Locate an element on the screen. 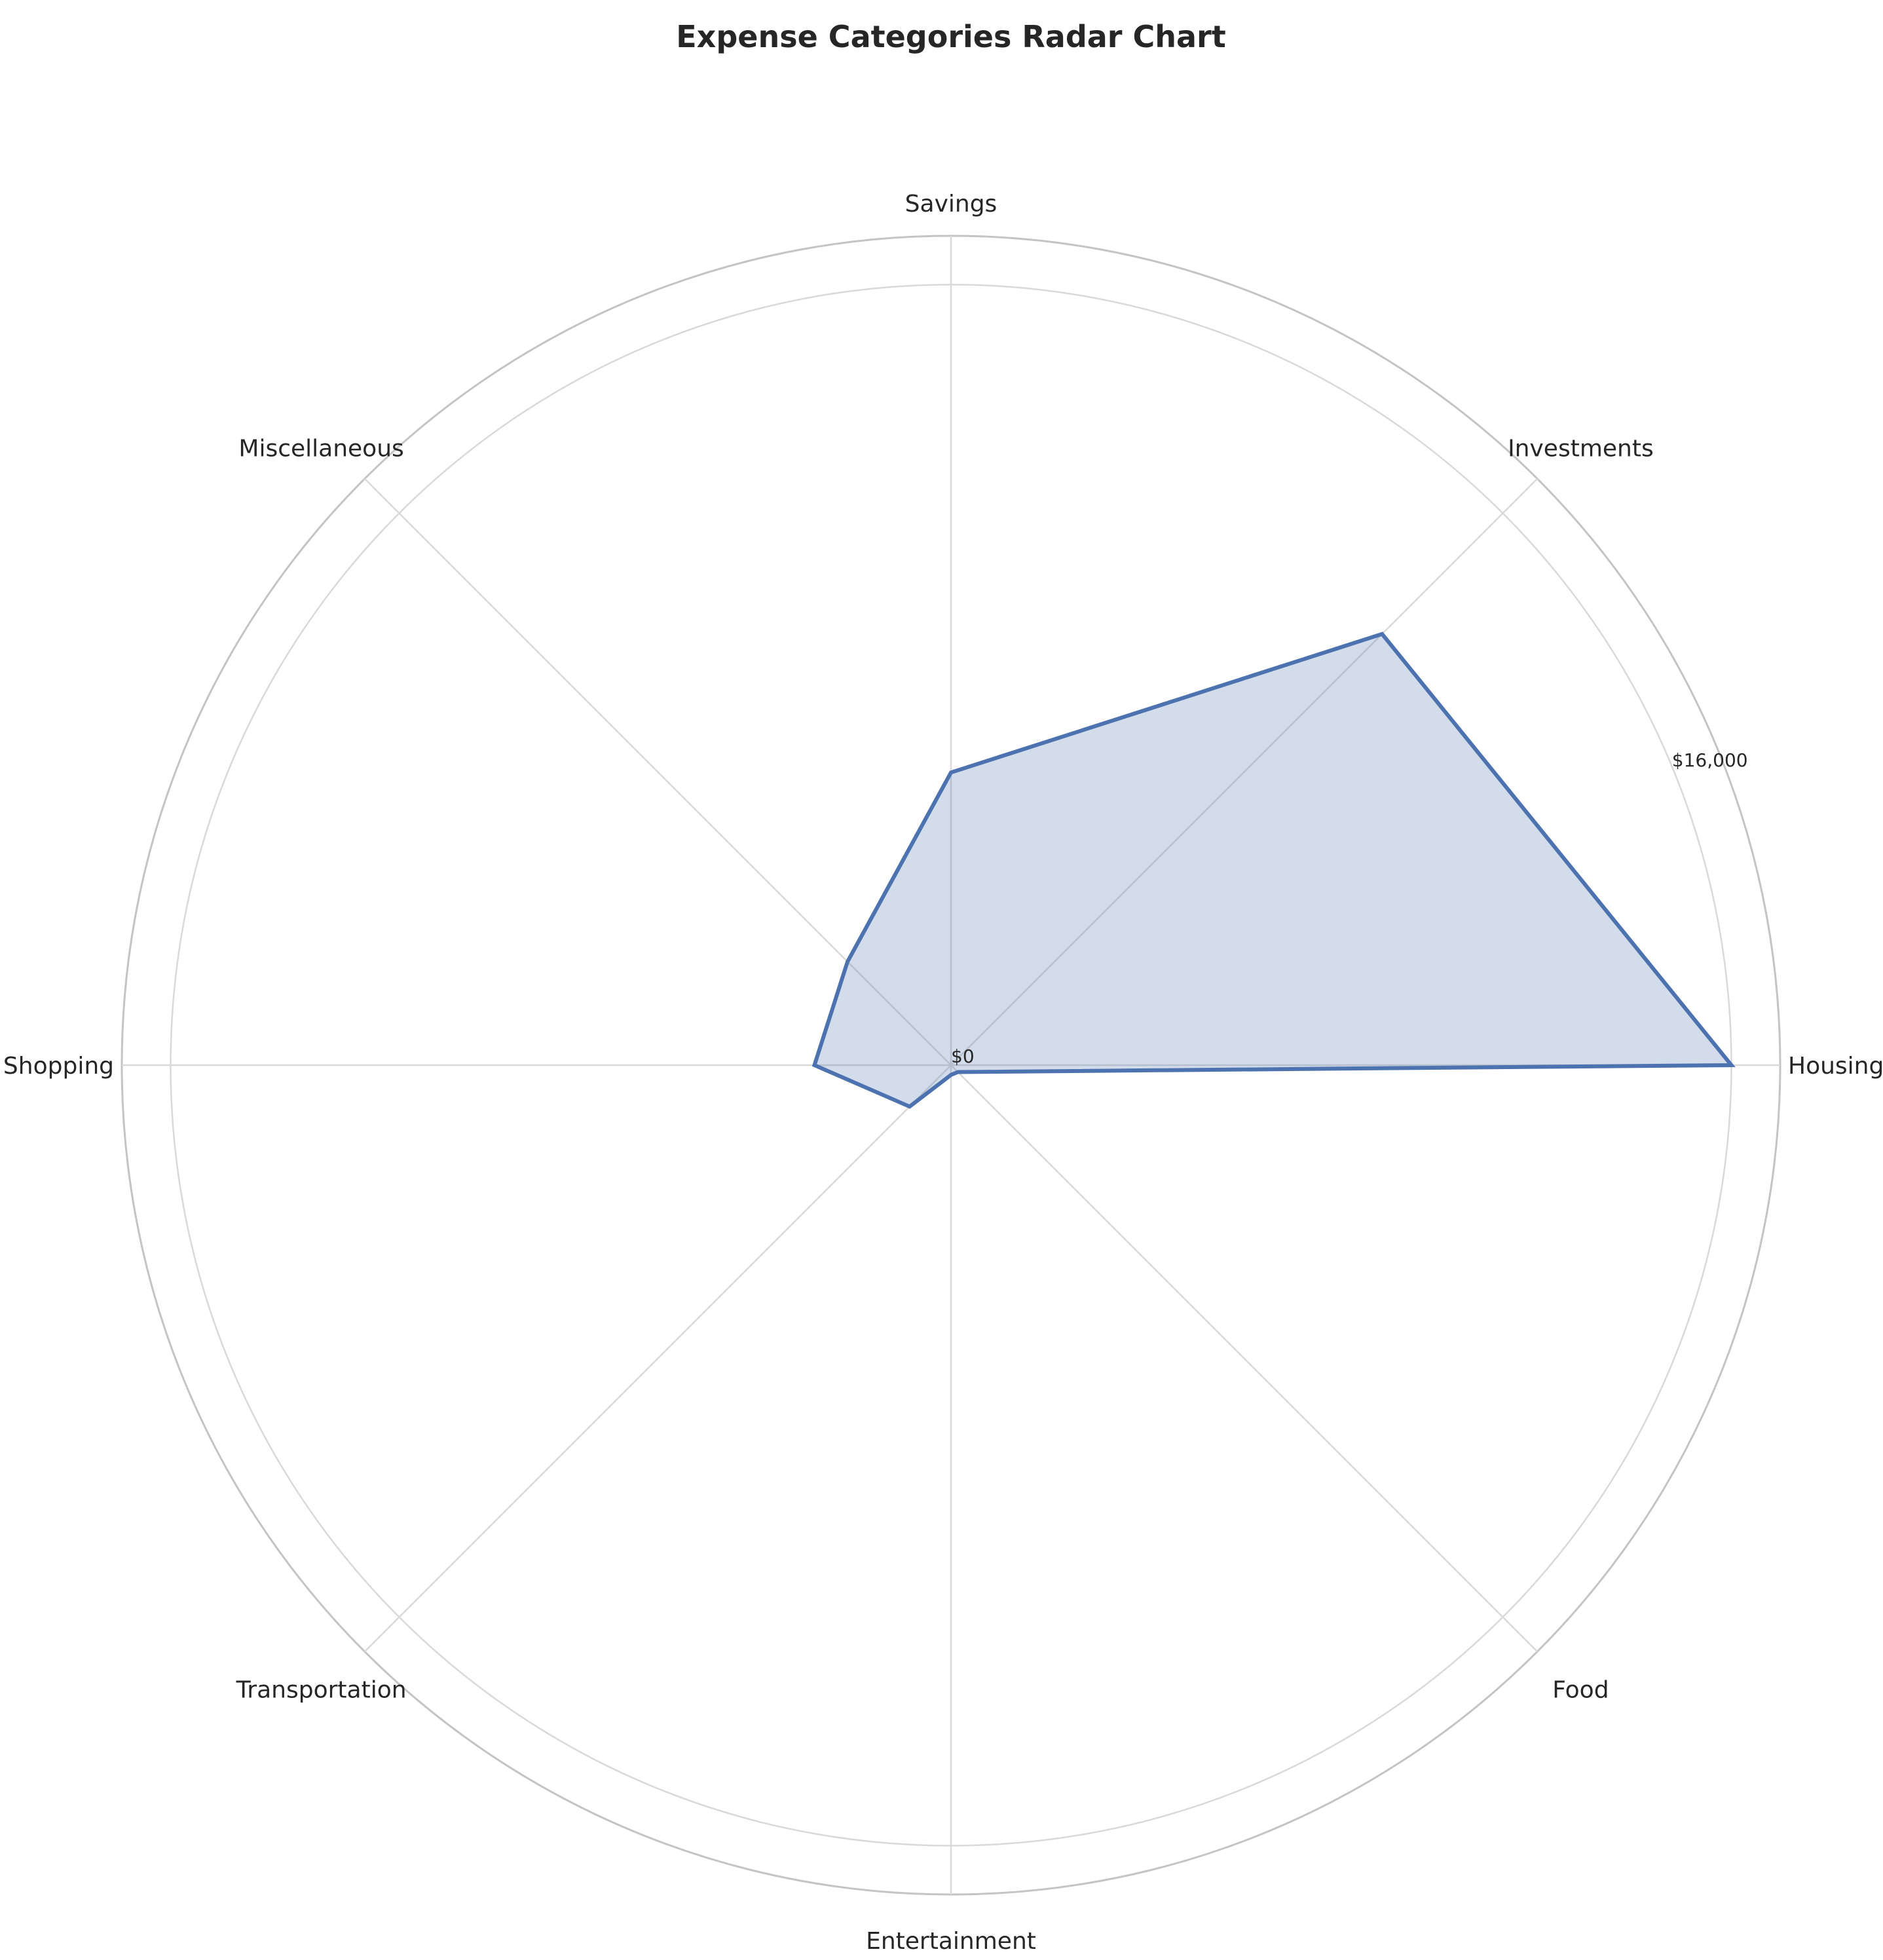 This screenshot has height=1960, width=1883. category-label-transportation: Transportation is located at coordinates (321, 1689).